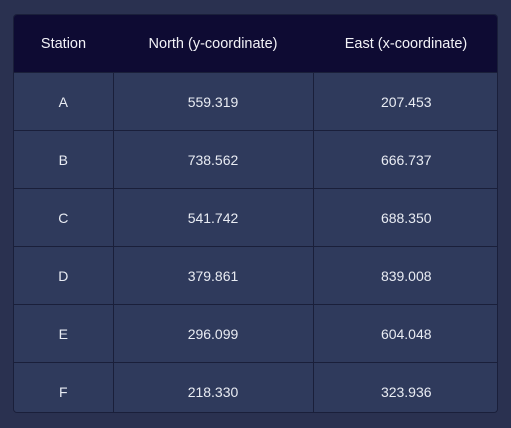 The width and height of the screenshot is (511, 428). Describe the element at coordinates (213, 44) in the screenshot. I see `header-north: North (y-coordinate)` at that location.